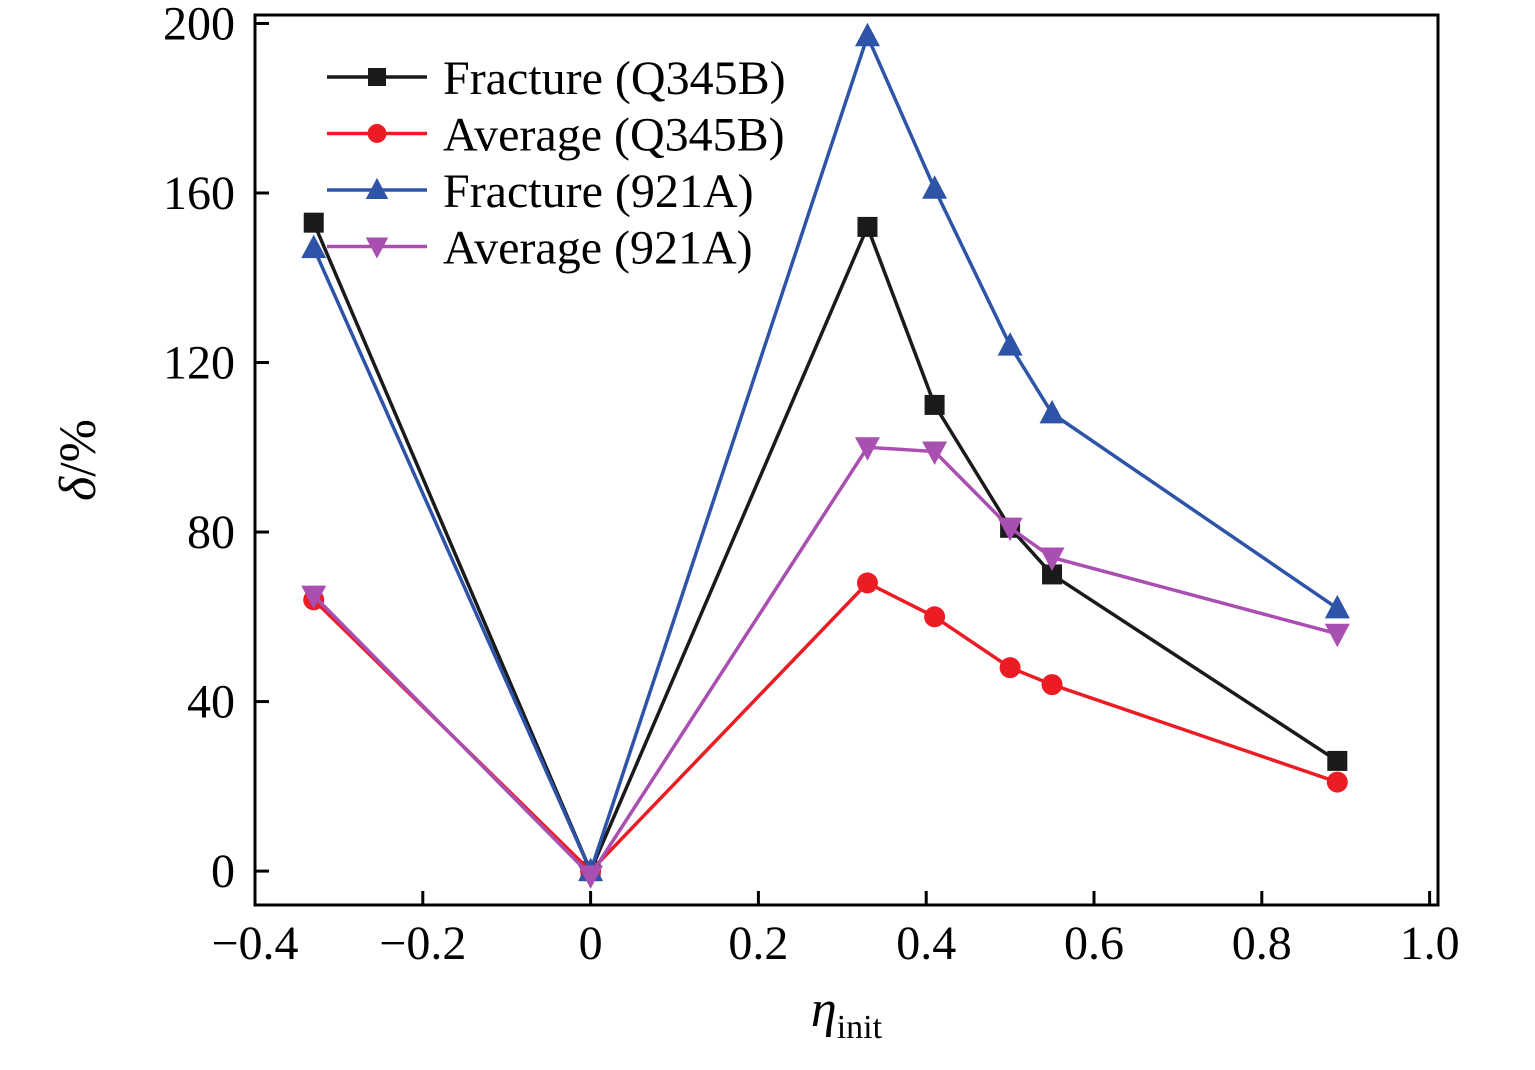 Image resolution: width=1535 pixels, height=1070 pixels. What do you see at coordinates (591, 943) in the screenshot?
I see `x-tick-label: 0` at bounding box center [591, 943].